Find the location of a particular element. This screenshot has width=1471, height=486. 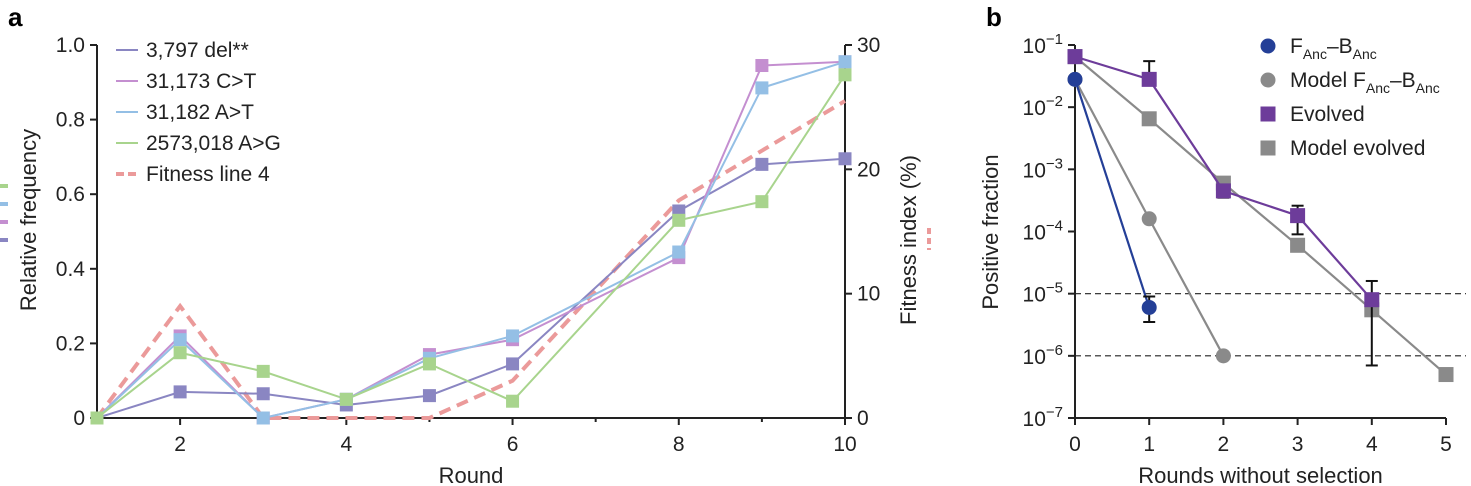

tick-exponent: −6 is located at coordinates (1054, 350).